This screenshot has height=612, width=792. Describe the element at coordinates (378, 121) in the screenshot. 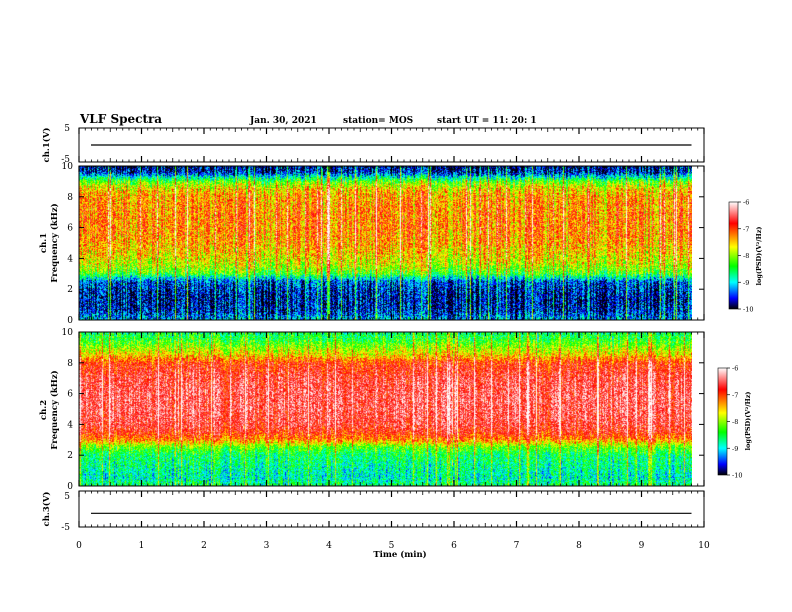

I see `station-label: station= MOS` at that location.